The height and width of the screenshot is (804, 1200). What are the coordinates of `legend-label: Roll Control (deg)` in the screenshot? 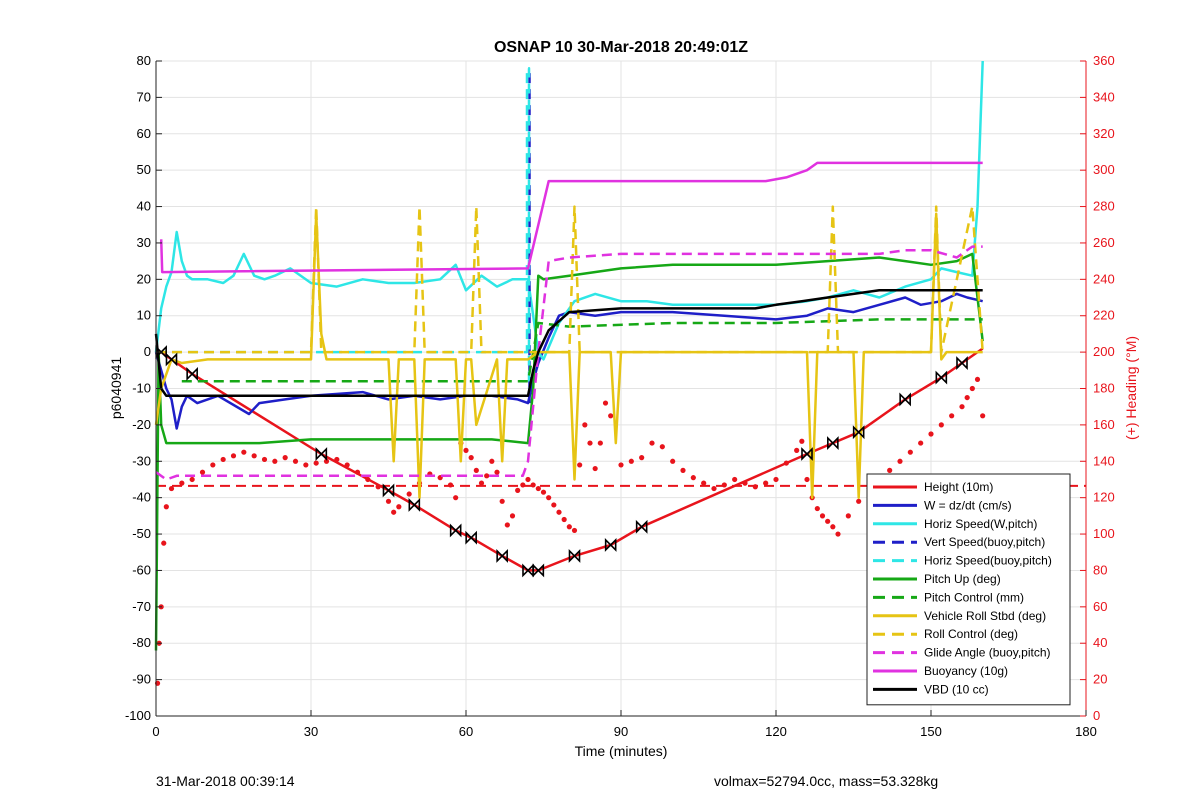 It's located at (971, 634).